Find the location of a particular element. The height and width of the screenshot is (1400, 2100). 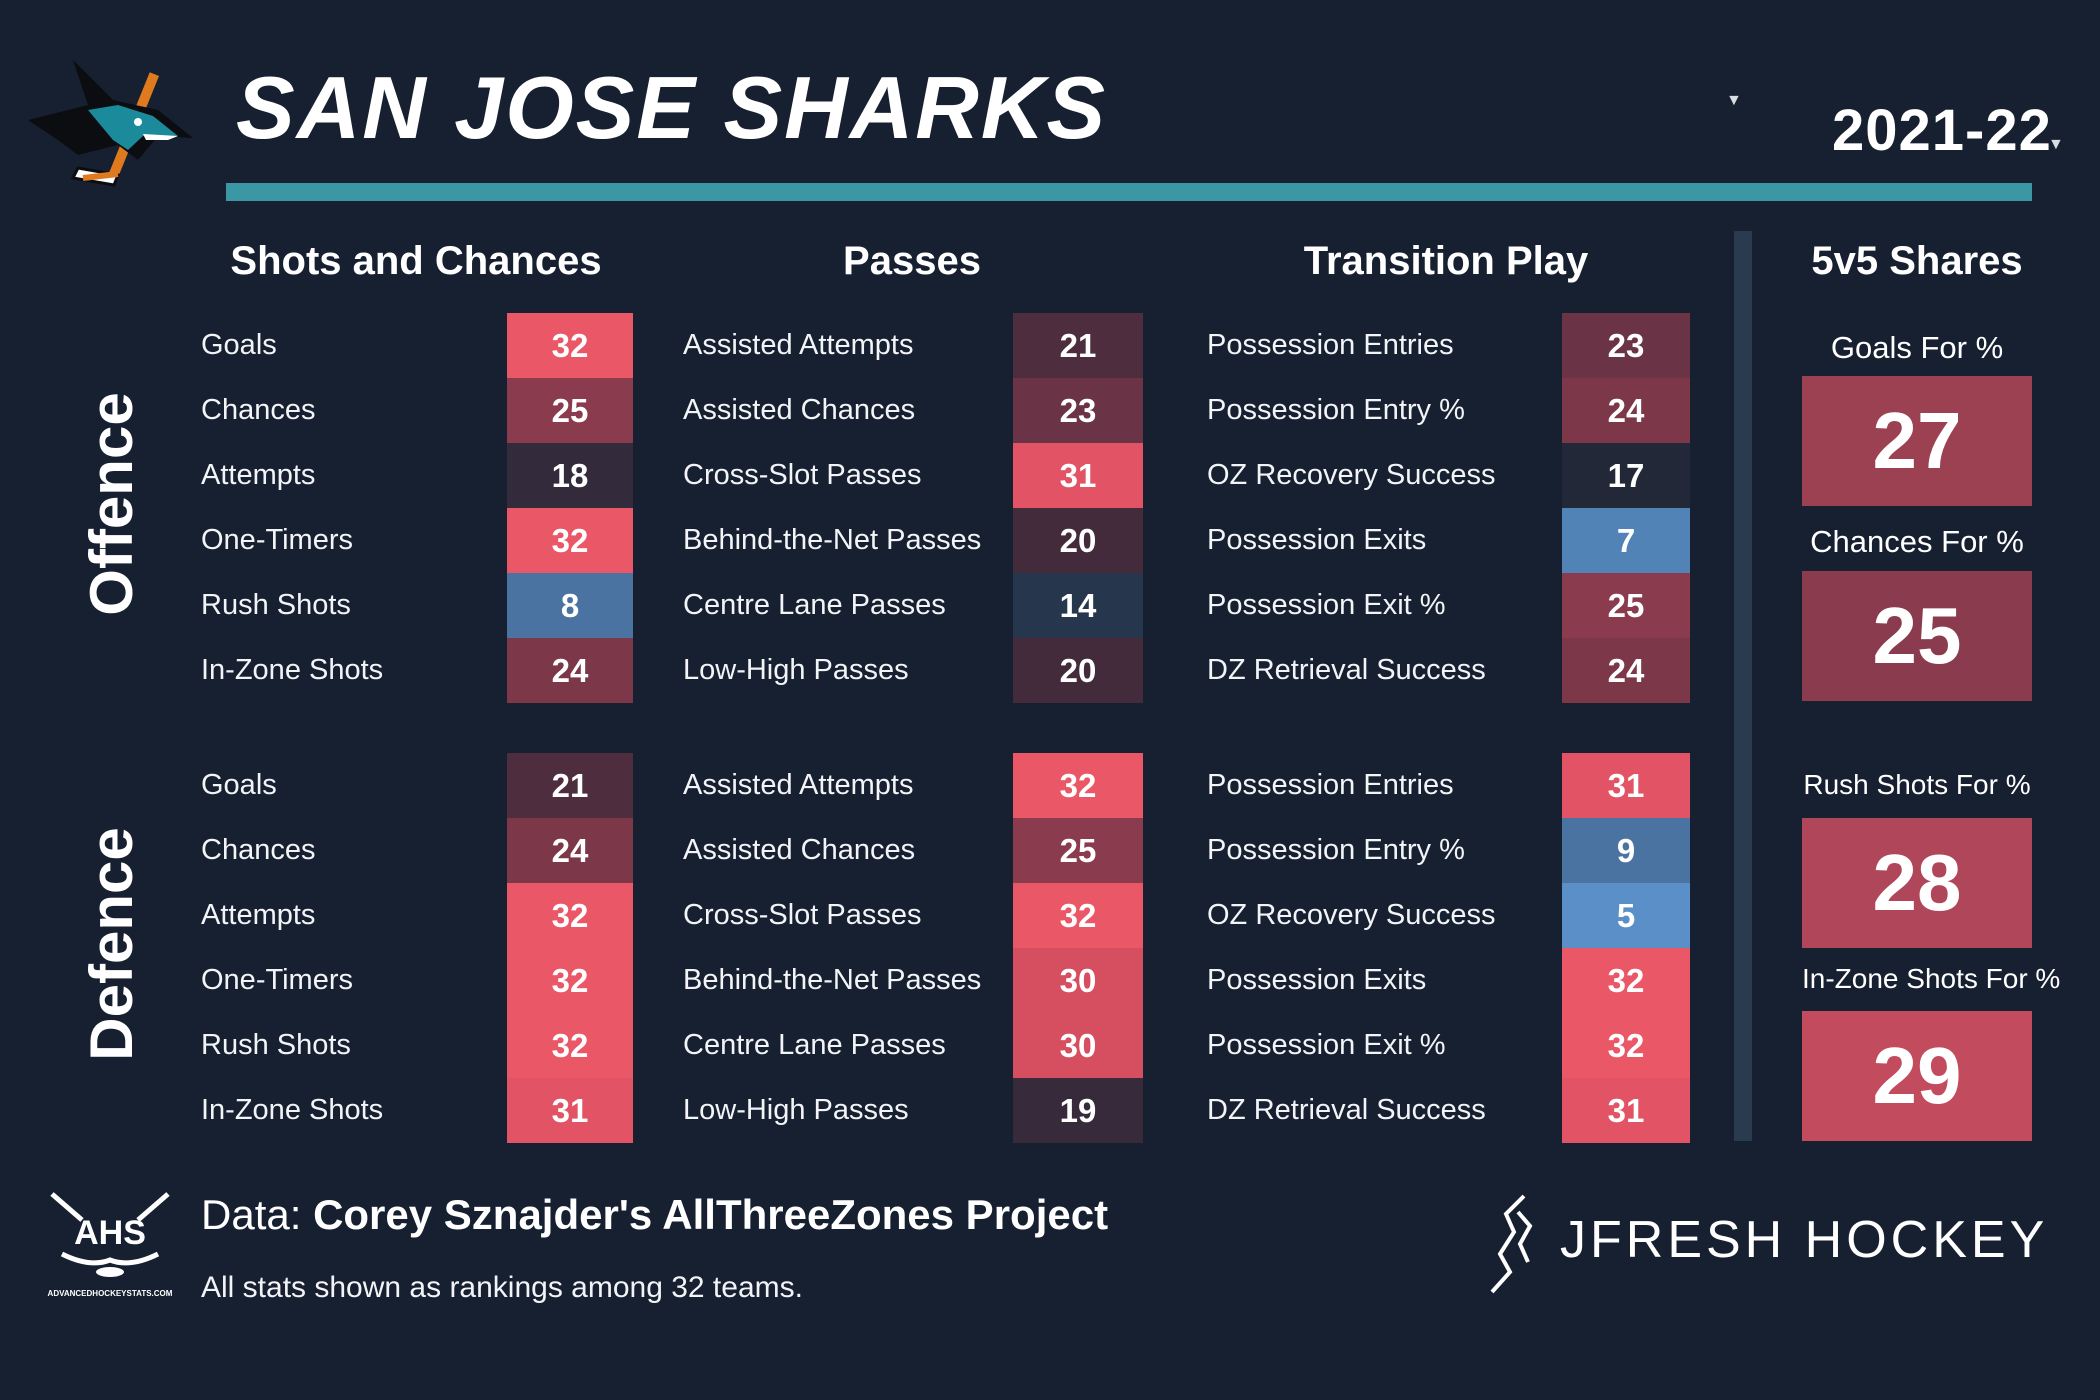

stat-rank-box: 23 is located at coordinates (1078, 410).